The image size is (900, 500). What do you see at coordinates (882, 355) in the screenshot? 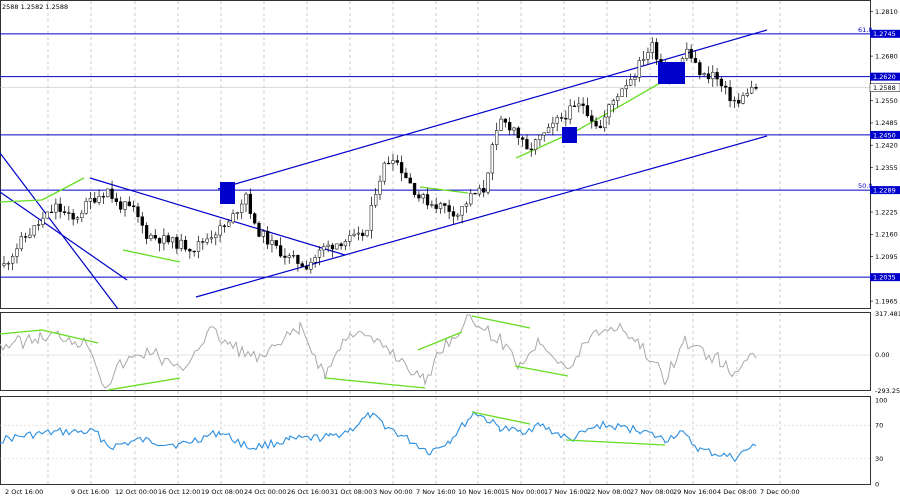
I see `indicator1-axis-label: 0.00` at bounding box center [882, 355].